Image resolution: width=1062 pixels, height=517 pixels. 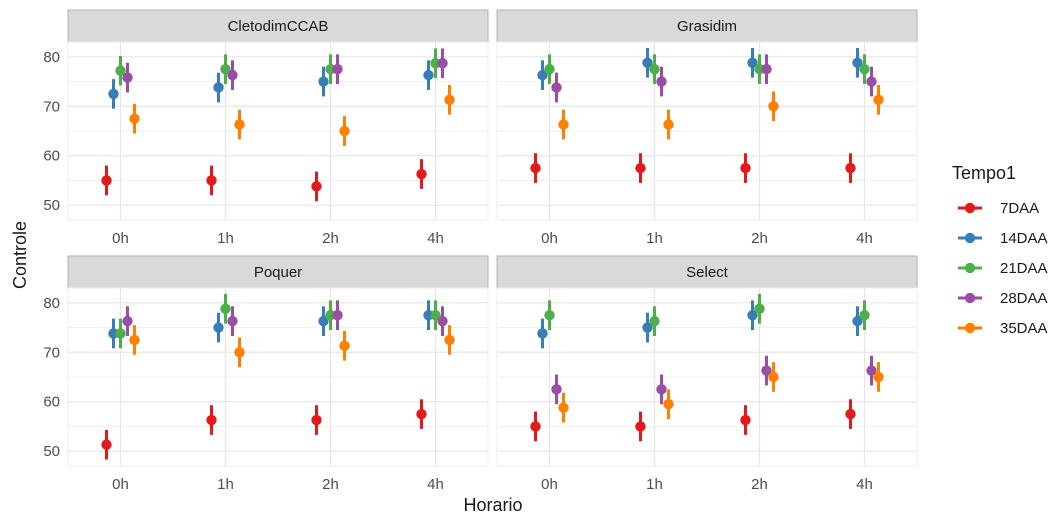 What do you see at coordinates (492, 505) in the screenshot?
I see `x-axis-title: Horario` at bounding box center [492, 505].